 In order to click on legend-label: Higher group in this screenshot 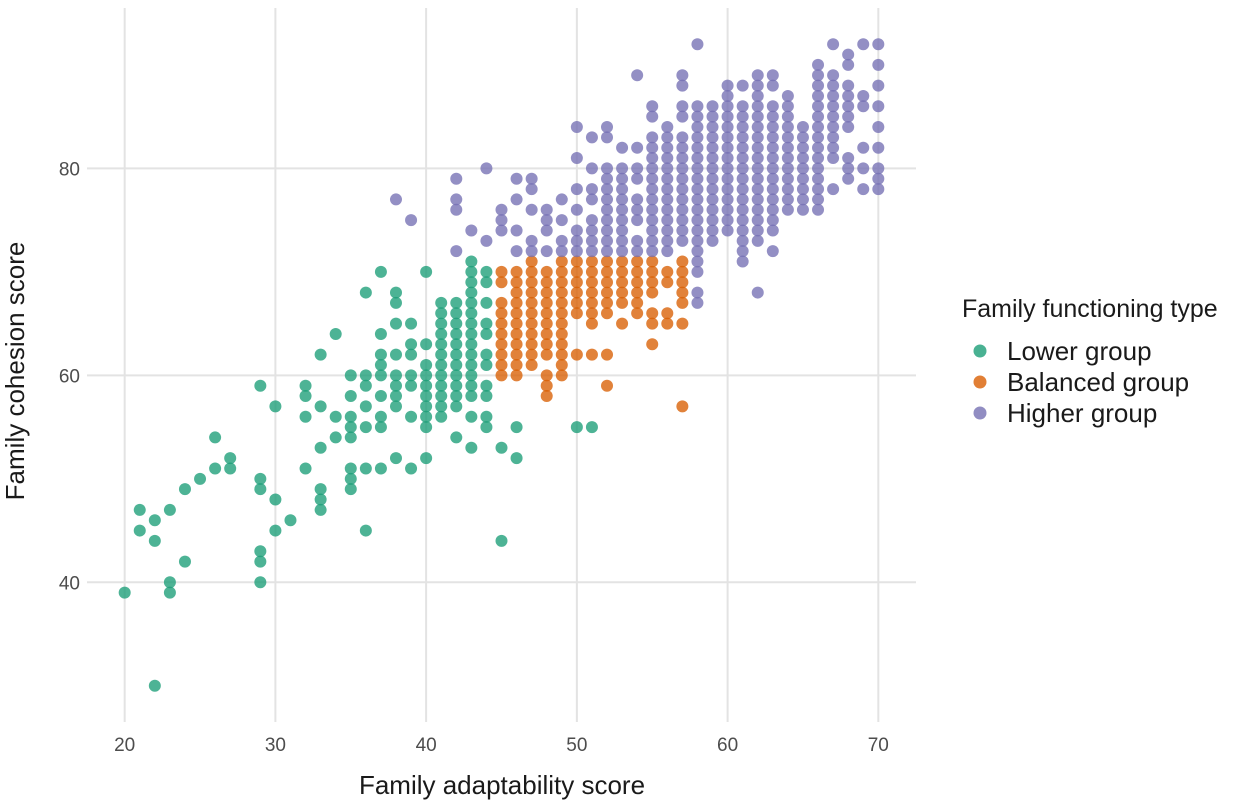, I will do `click(1082, 413)`.